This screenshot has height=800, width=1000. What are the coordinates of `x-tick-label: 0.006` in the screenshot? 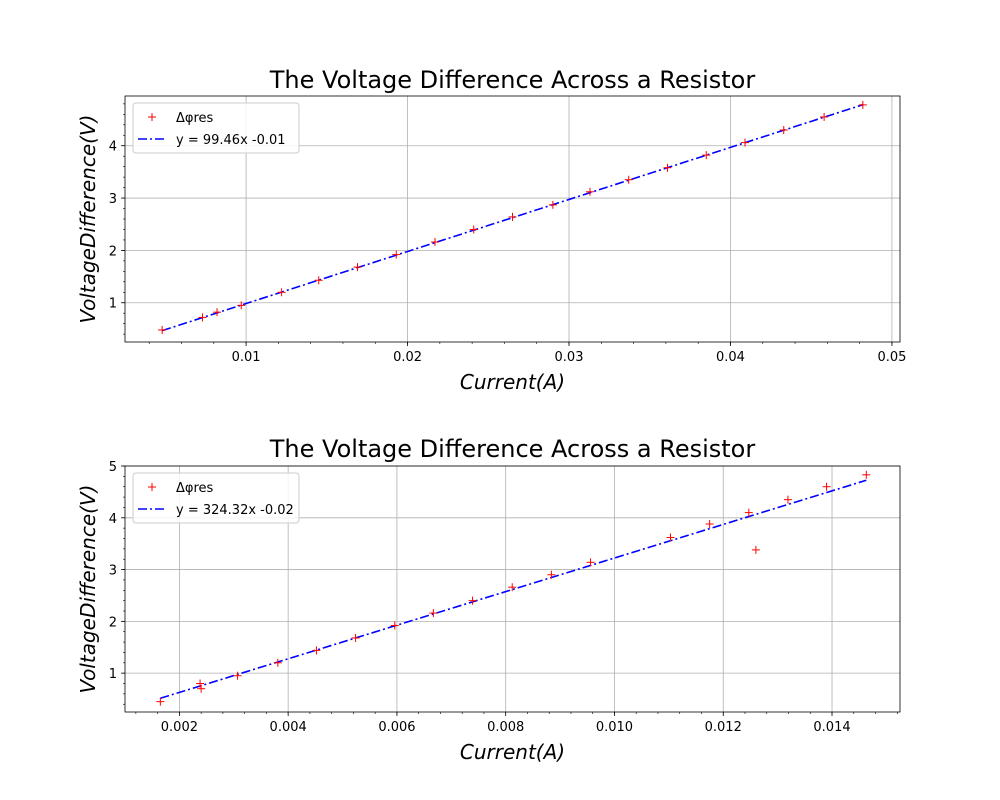 It's located at (396, 727).